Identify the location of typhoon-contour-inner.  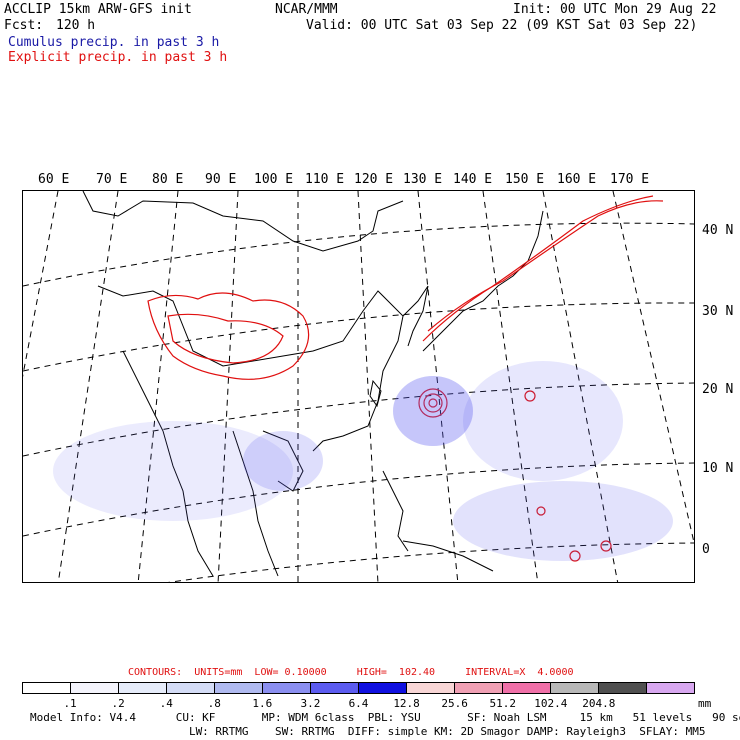
(433, 403).